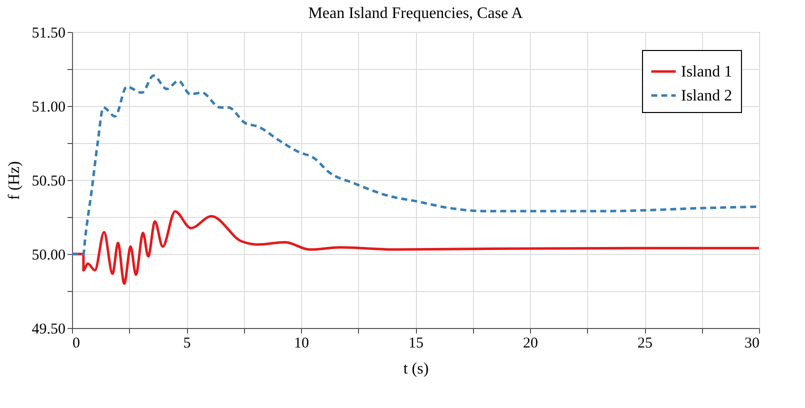 This screenshot has height=408, width=805. I want to click on x-tick-label: 25, so click(645, 344).